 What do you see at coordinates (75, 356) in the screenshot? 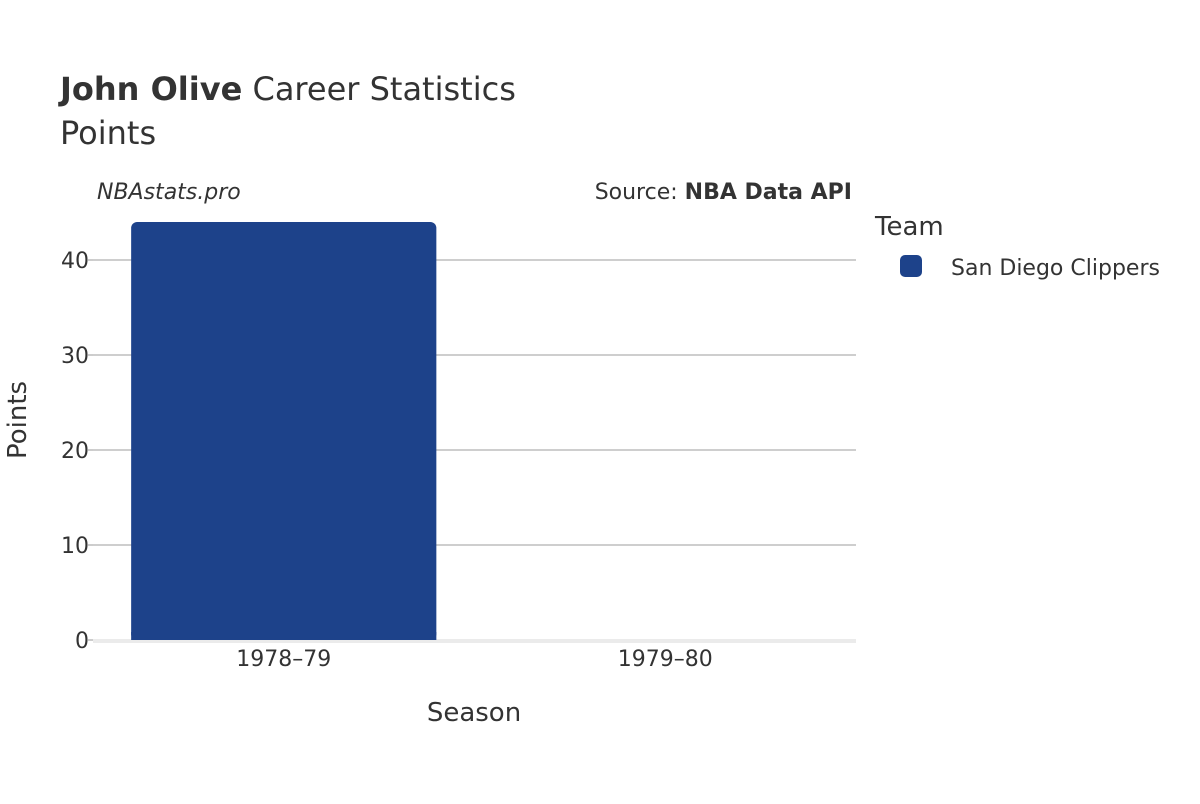
I see `y-tick-label: 30` at bounding box center [75, 356].